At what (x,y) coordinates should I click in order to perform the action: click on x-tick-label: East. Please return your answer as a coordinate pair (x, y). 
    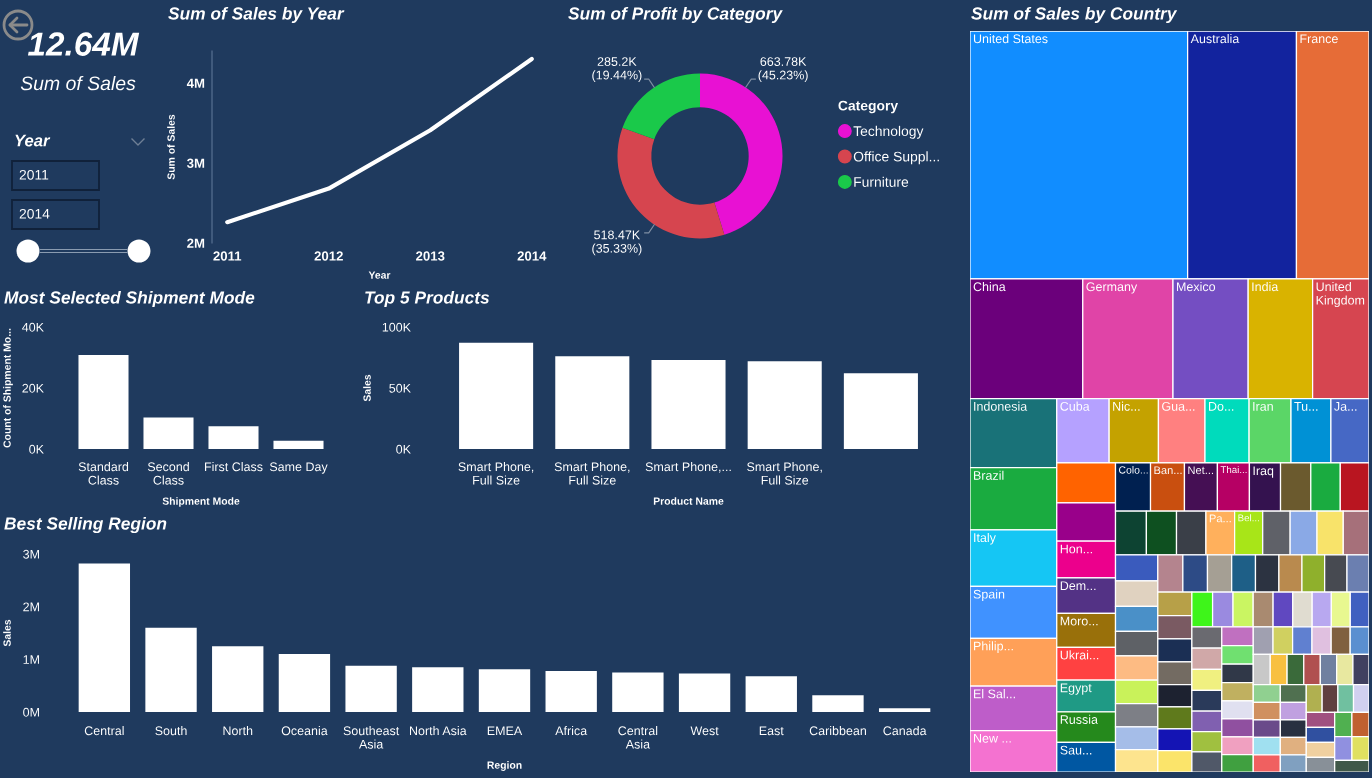
    Looking at the image, I should click on (771, 731).